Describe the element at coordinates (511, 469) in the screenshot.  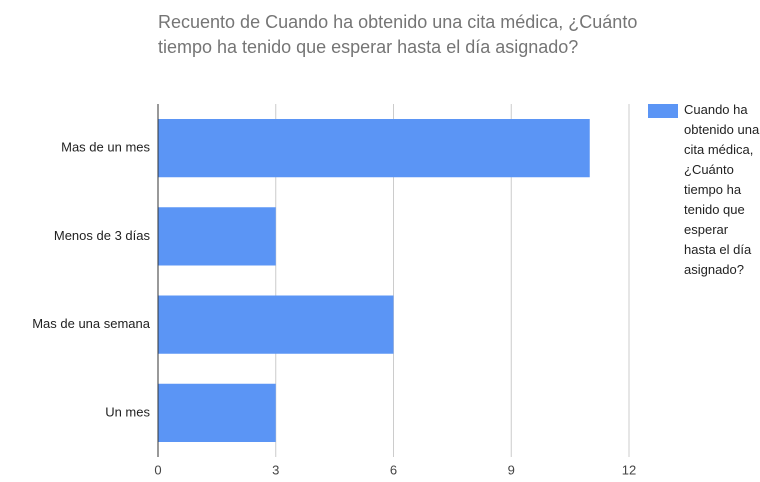
I see `x-tick-label: 9` at that location.